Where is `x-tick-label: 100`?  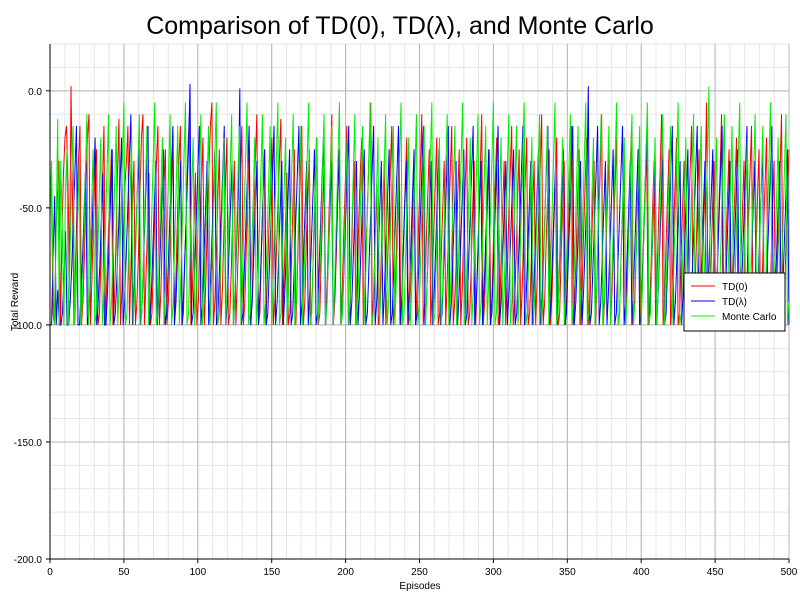
x-tick-label: 100 is located at coordinates (197, 572).